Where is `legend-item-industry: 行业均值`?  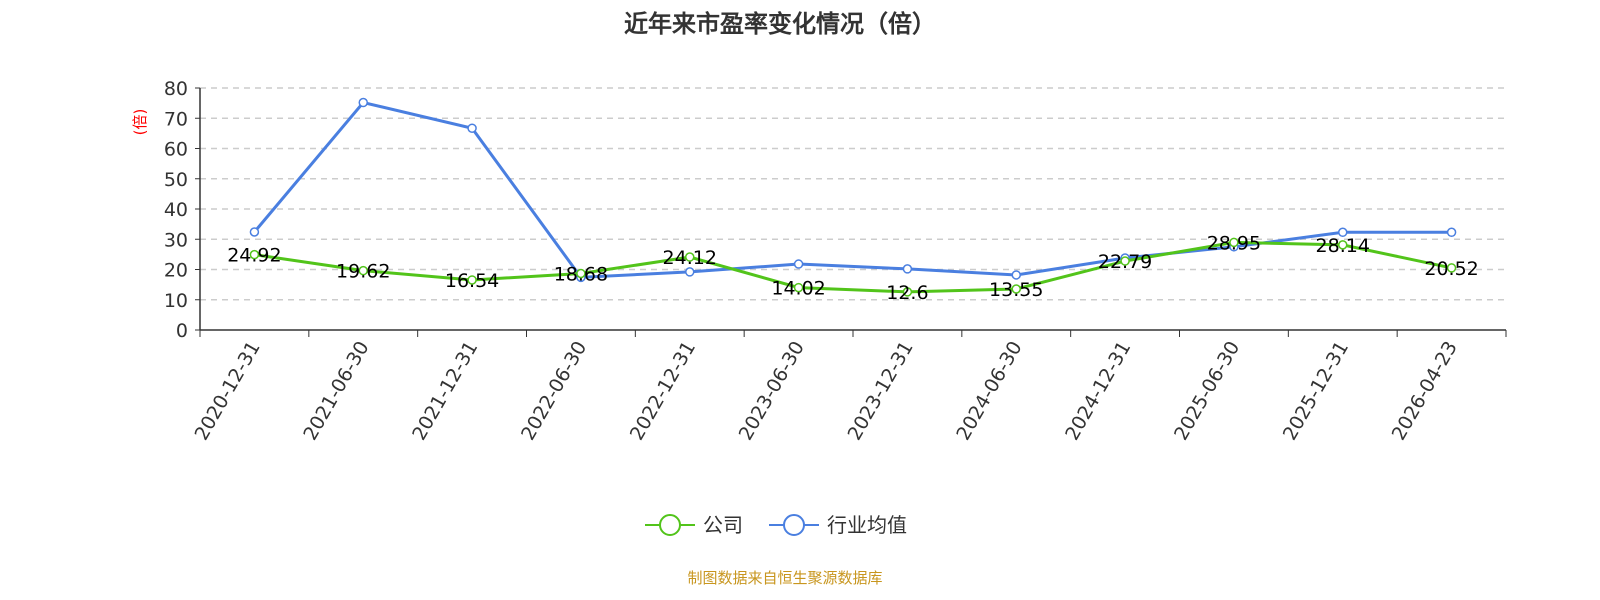 legend-item-industry: 行业均值 is located at coordinates (838, 525).